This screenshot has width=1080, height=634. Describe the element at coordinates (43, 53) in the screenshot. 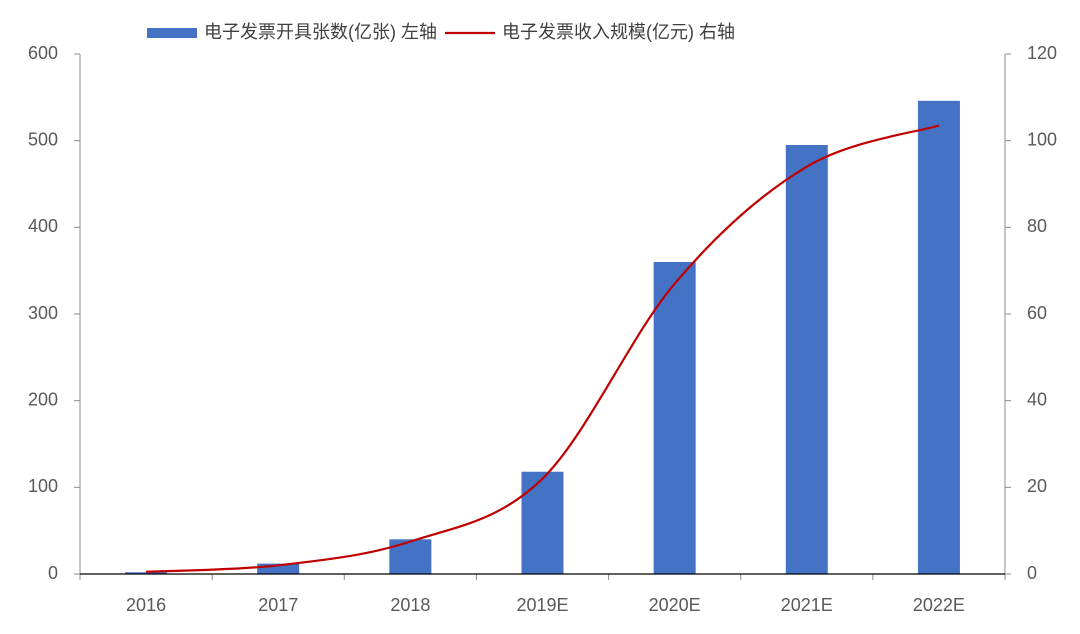

I see `y-tick-label: 600` at that location.